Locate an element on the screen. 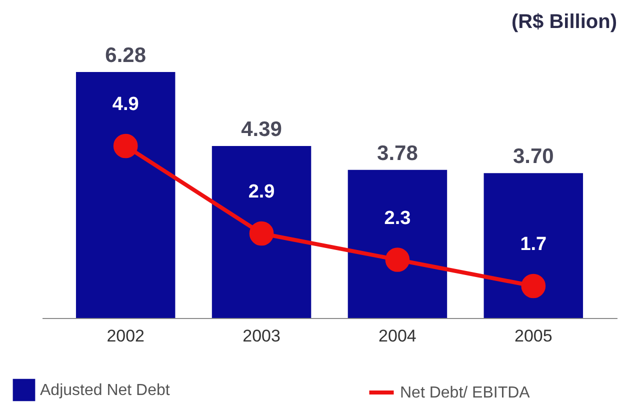 The image size is (621, 418). x-tick-label: 2004 is located at coordinates (397, 336).